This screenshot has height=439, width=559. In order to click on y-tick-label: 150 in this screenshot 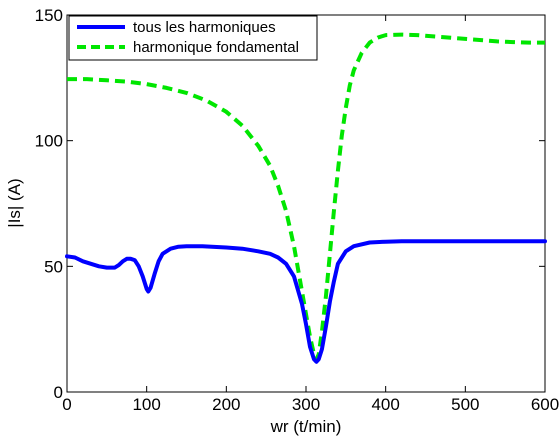, I will do `click(49, 15)`.